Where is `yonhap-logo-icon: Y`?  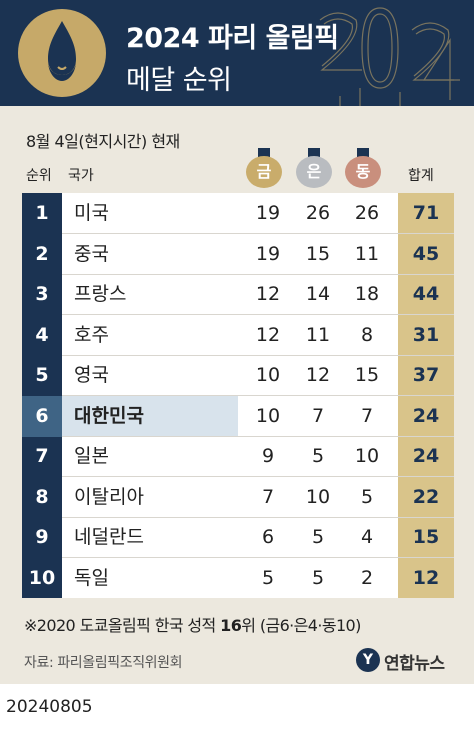 yonhap-logo-icon: Y is located at coordinates (368, 660).